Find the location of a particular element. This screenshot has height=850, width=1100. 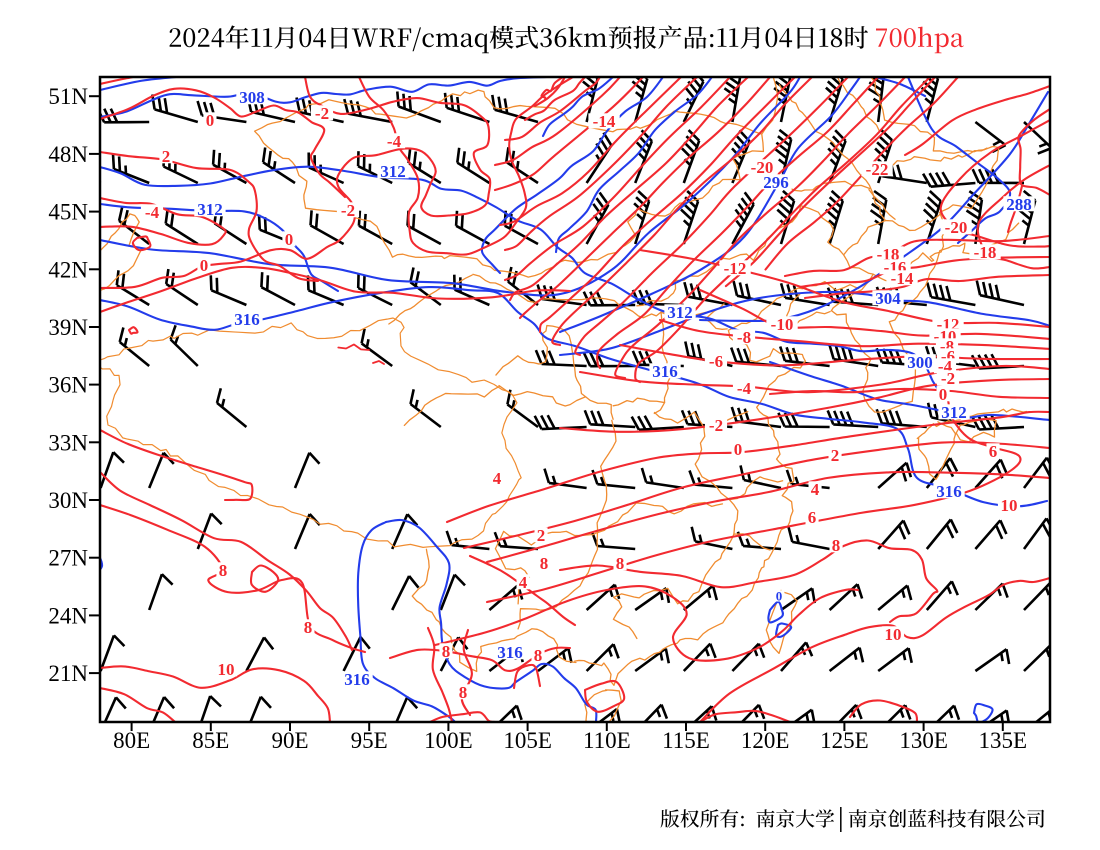

svg-text: 24N is located at coordinates (68, 615).